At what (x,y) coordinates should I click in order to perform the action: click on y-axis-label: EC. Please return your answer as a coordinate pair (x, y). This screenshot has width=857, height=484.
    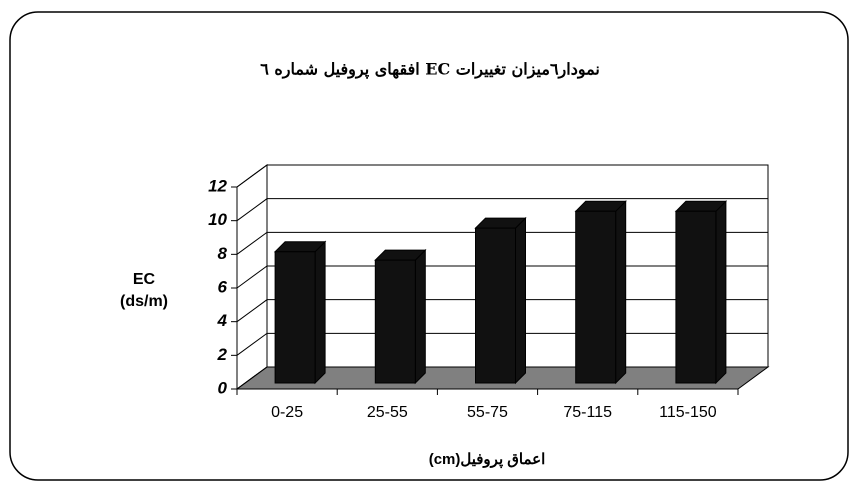
    Looking at the image, I should click on (144, 279).